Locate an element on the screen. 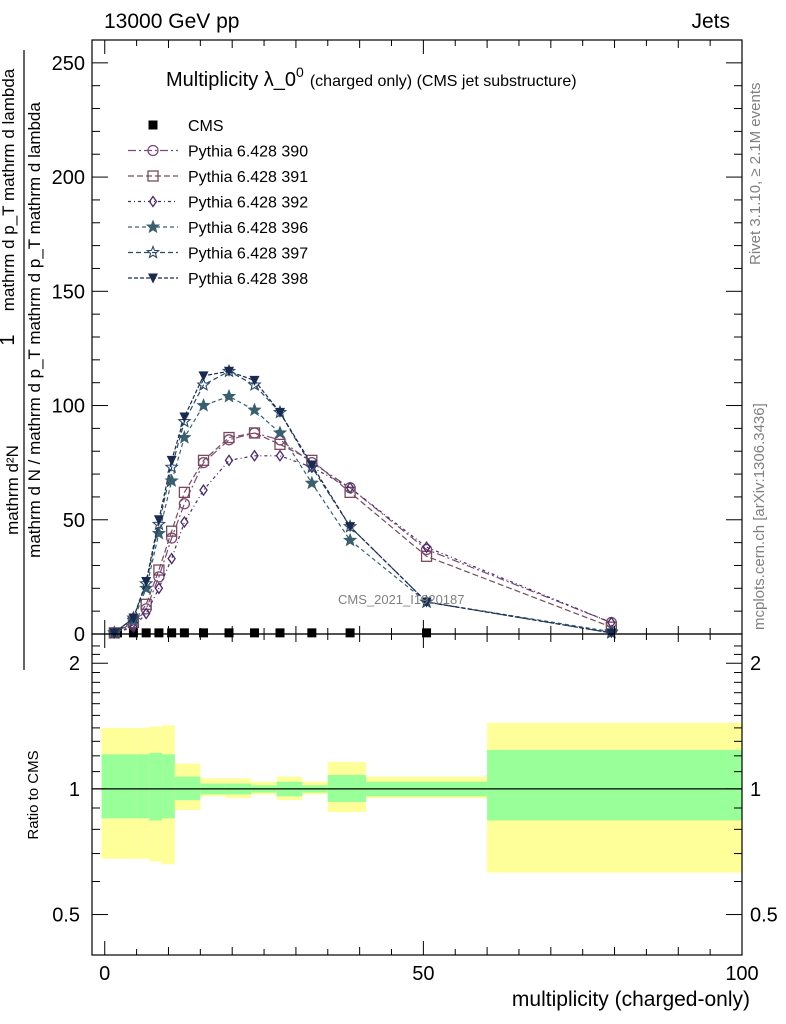 Image resolution: width=786 pixels, height=1024 pixels. y-label-frac-top: mathrm d²N is located at coordinates (12, 490).